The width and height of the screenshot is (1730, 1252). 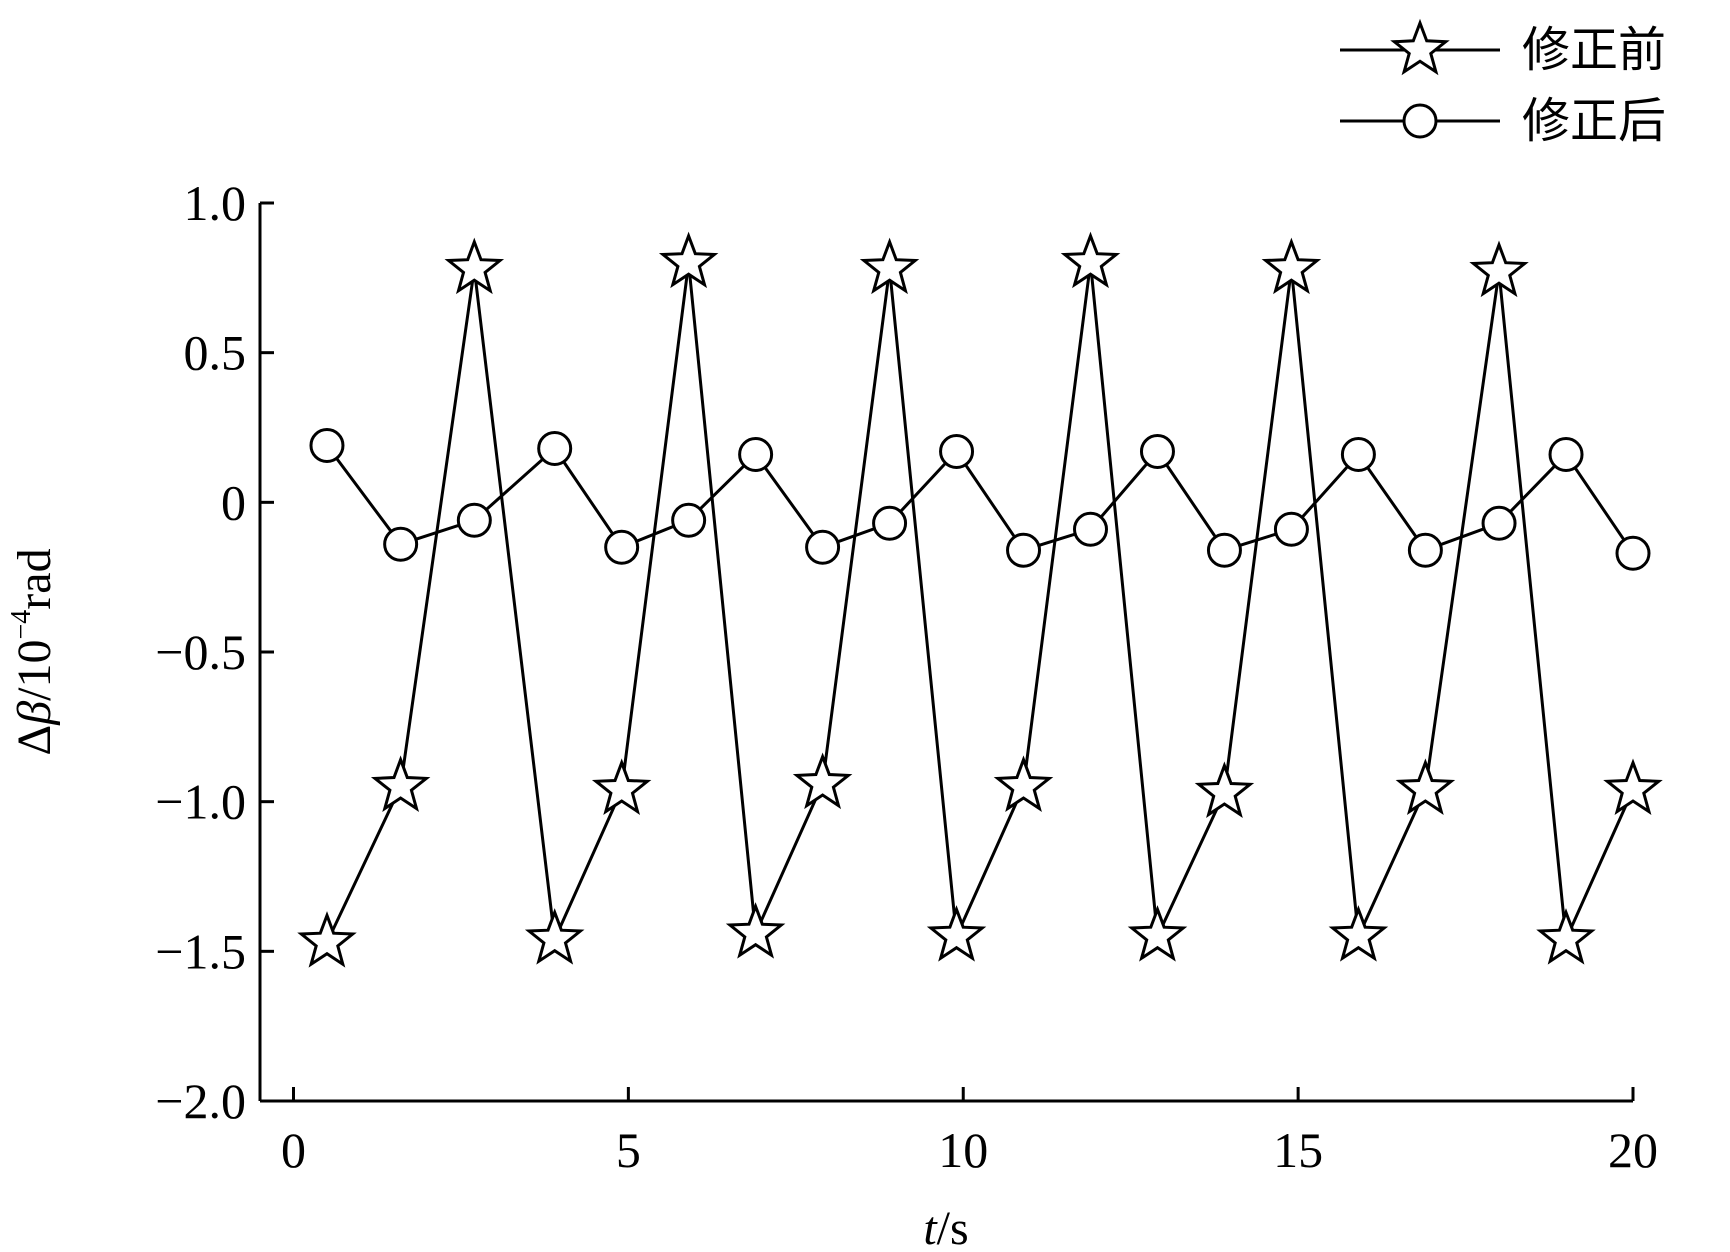 I want to click on y-axis-label-unit: rad, so click(x=34, y=578).